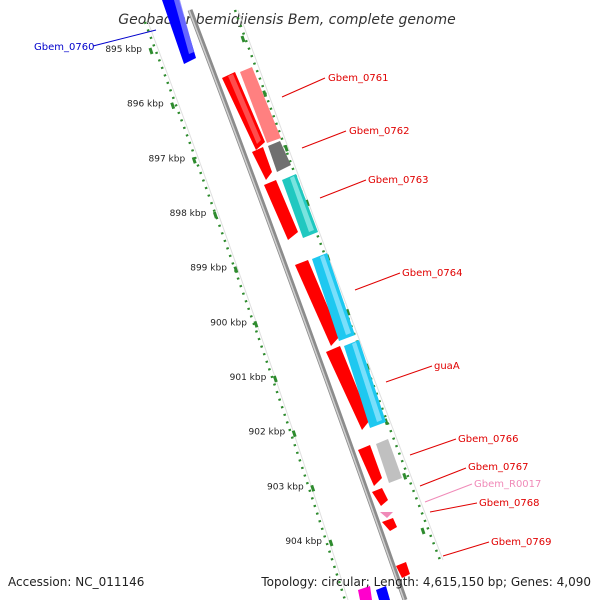 The width and height of the screenshot is (600, 600). Describe the element at coordinates (348, 388) in the screenshot. I see `feature-guaa` at that location.